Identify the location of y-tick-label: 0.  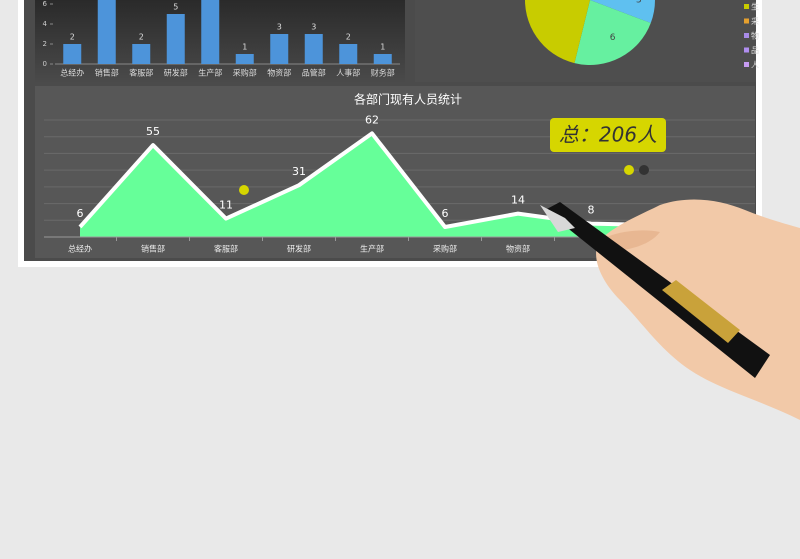
(45, 64).